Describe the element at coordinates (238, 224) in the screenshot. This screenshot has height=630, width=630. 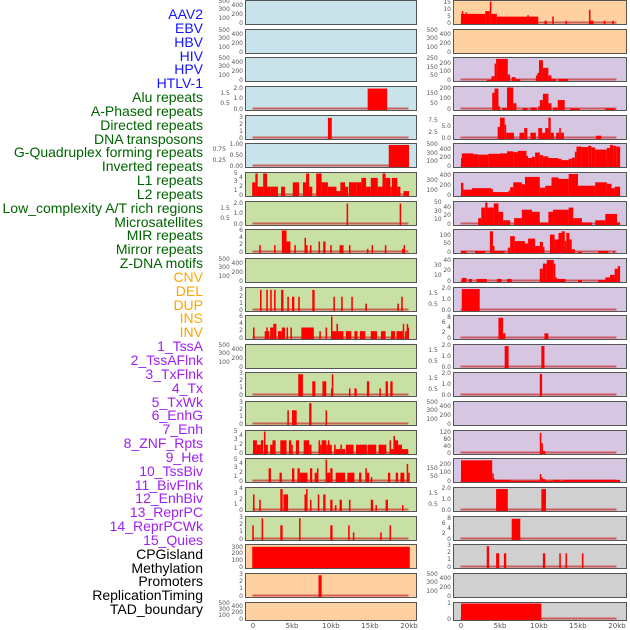
I see `y-tick-label: 0.0` at that location.